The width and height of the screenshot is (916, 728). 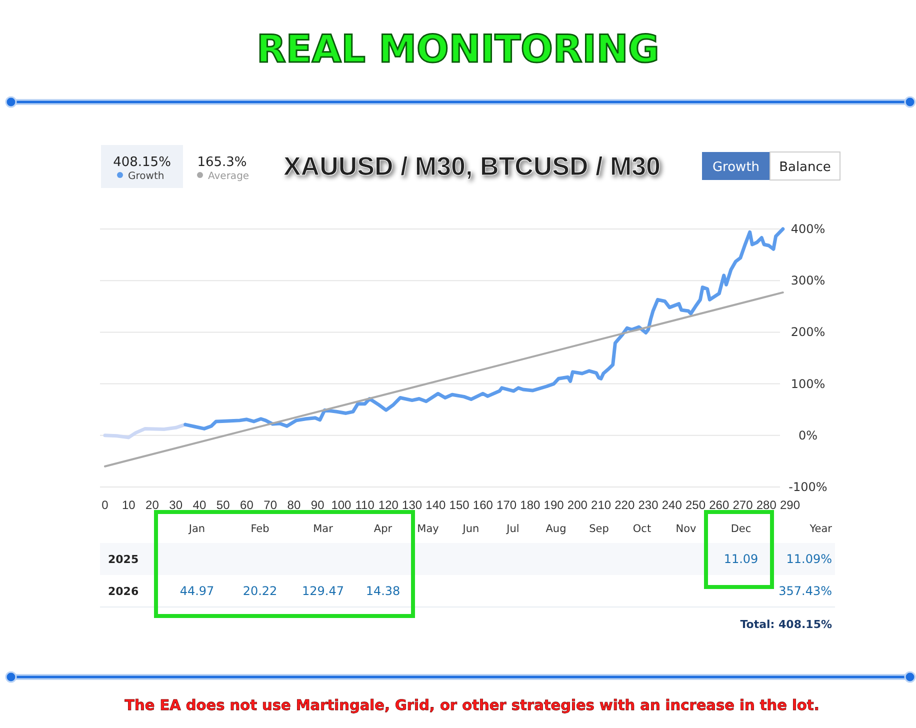 What do you see at coordinates (808, 487) in the screenshot?
I see `y-tick-label: -100%` at bounding box center [808, 487].